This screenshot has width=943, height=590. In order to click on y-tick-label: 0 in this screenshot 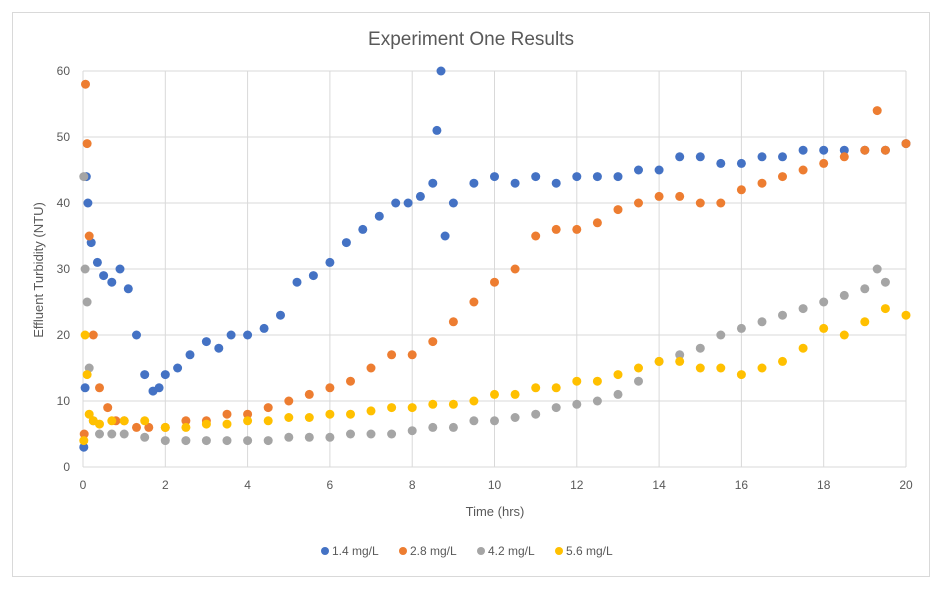, I will do `click(66, 467)`.